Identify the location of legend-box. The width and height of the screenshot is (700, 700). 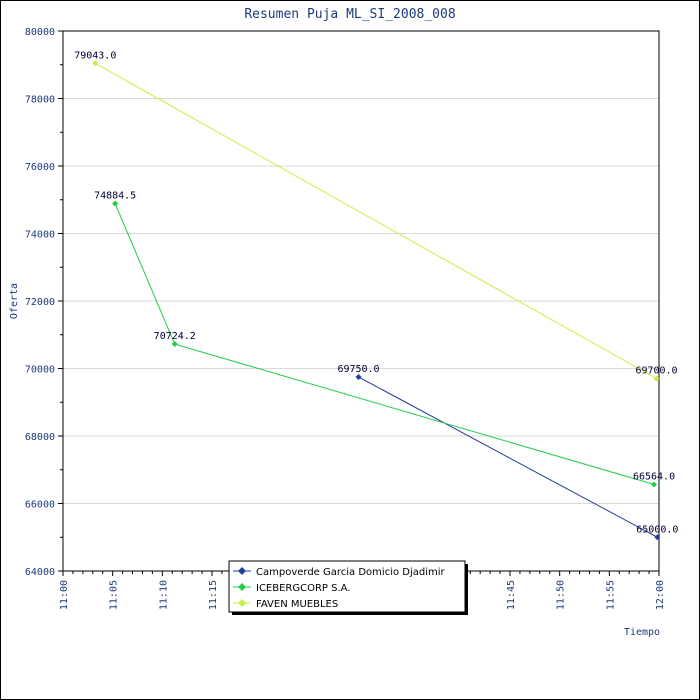
(347, 586).